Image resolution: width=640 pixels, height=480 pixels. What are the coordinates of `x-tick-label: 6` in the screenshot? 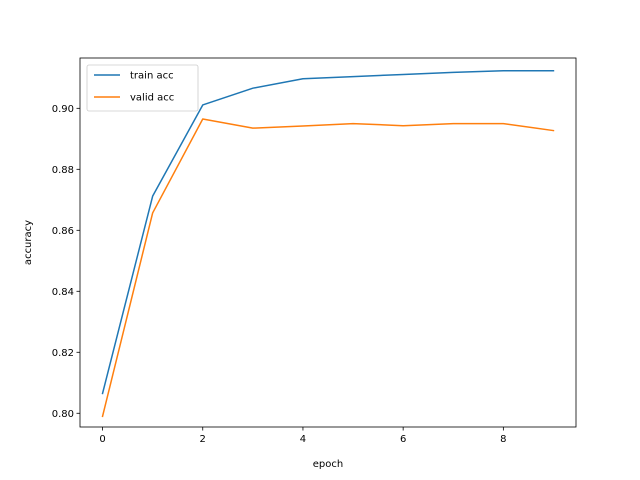 It's located at (403, 439).